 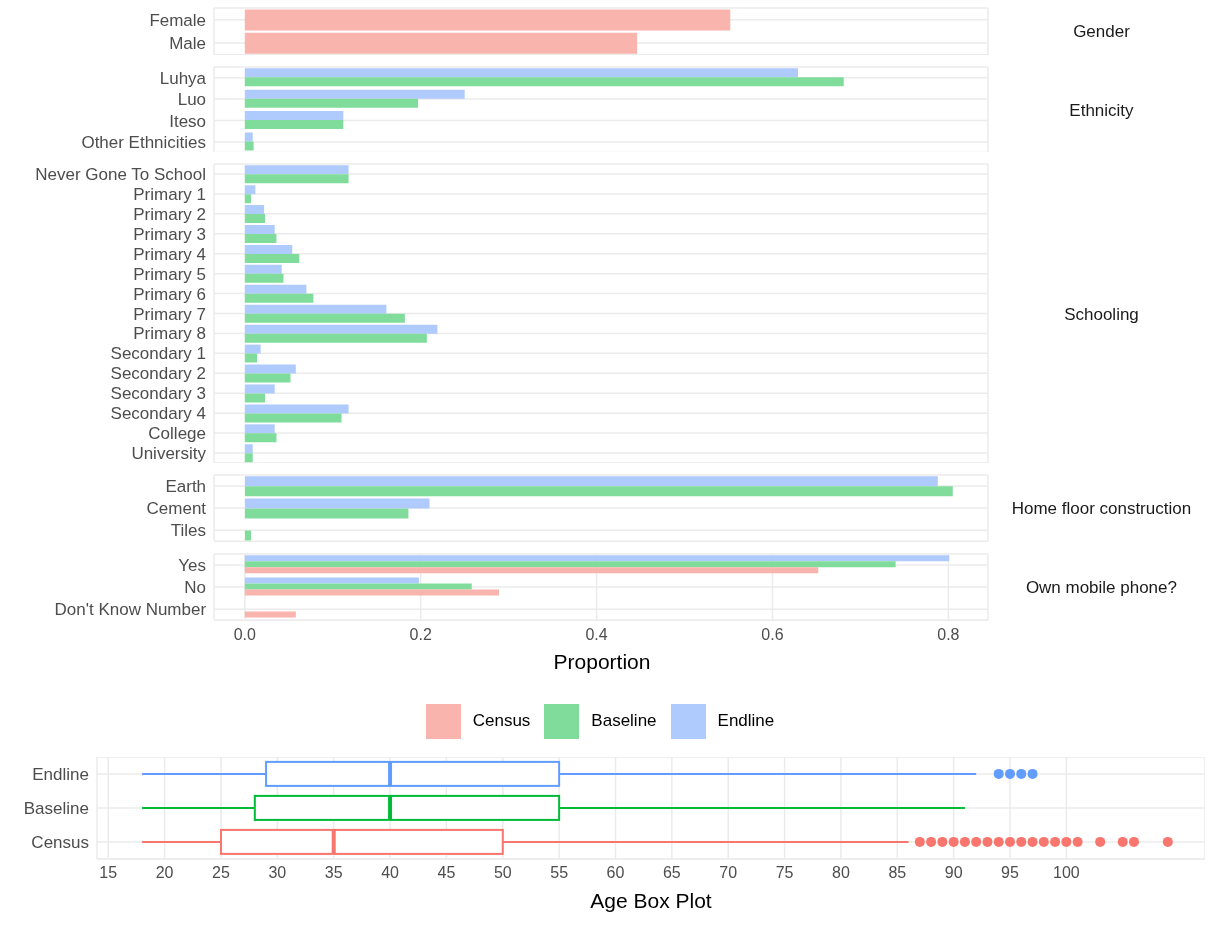 What do you see at coordinates (651, 900) in the screenshot?
I see `x-axis-title: Age Box Plot` at bounding box center [651, 900].